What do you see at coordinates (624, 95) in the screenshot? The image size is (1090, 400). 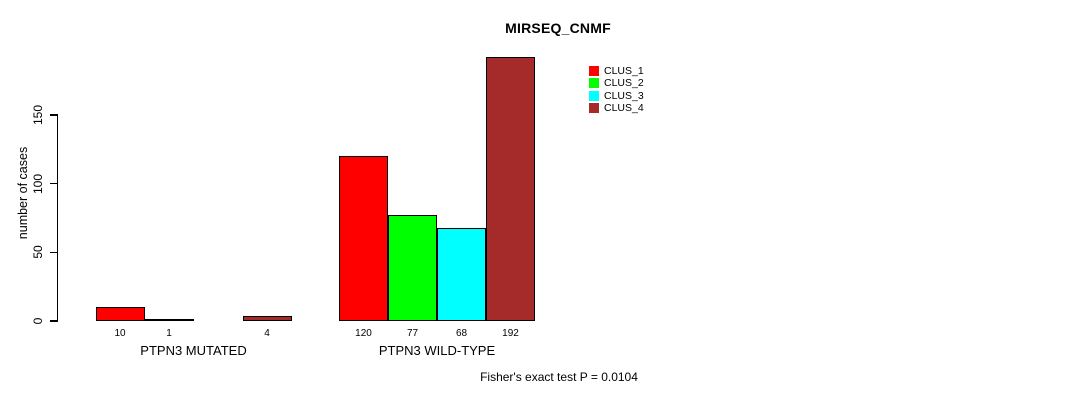 I see `legend-label: CLUS_3` at bounding box center [624, 95].